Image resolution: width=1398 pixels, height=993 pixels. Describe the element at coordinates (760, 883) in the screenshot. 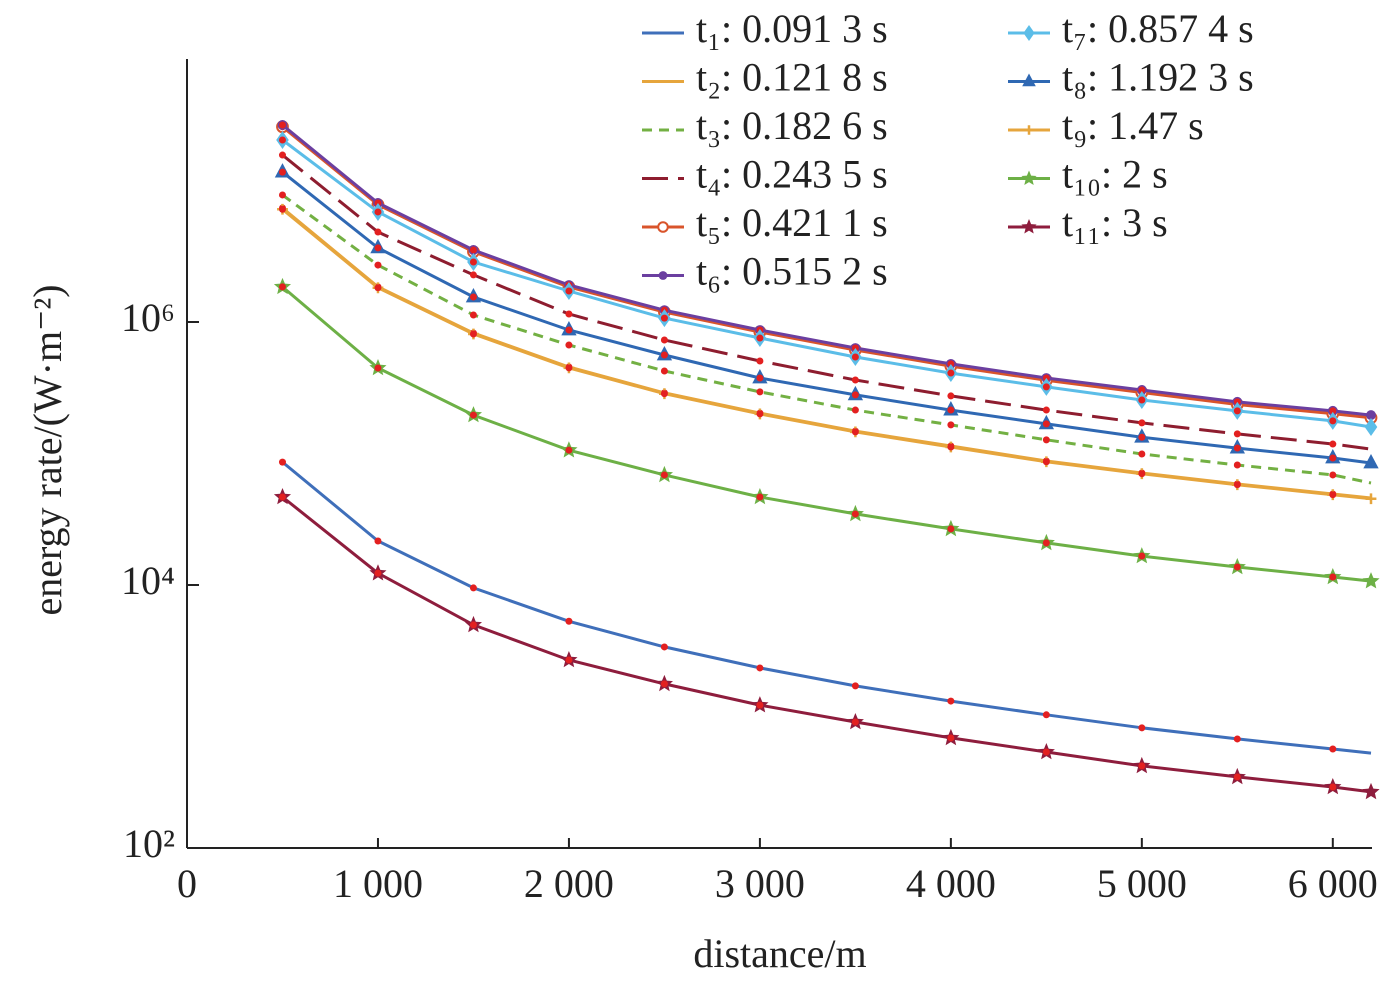

I see `x-tick-label: 3 000` at that location.